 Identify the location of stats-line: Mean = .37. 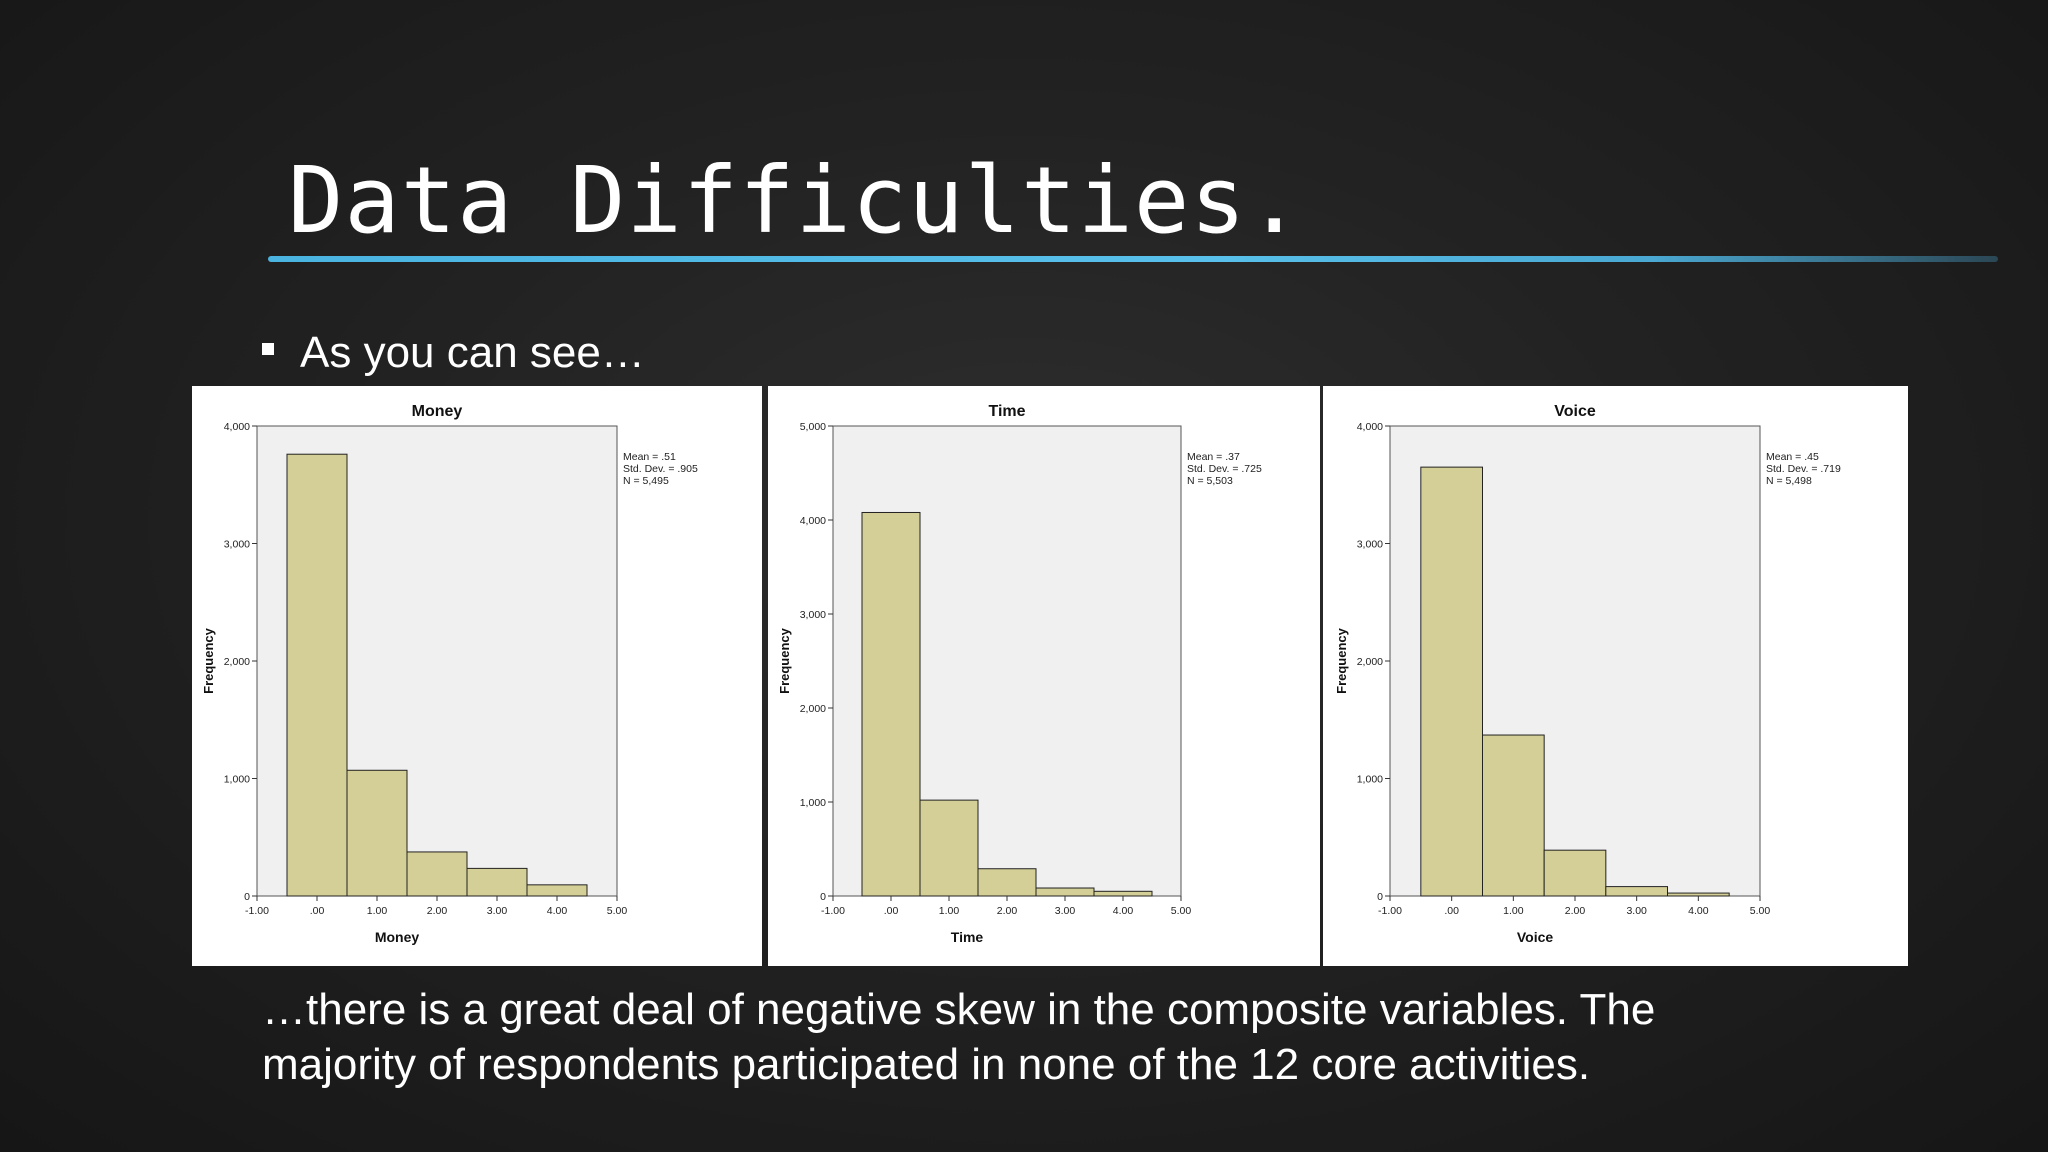
(1213, 457).